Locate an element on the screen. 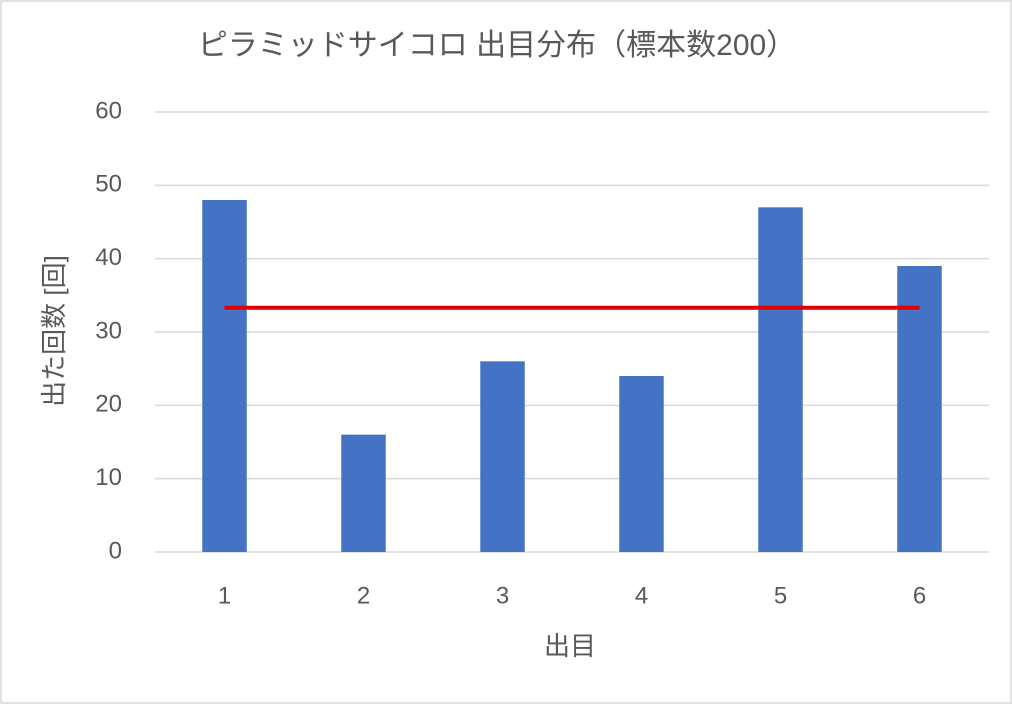 The image size is (1012, 704). chart-title: ピラミッドサイコロ 出目分布（標本数200） is located at coordinates (497, 45).